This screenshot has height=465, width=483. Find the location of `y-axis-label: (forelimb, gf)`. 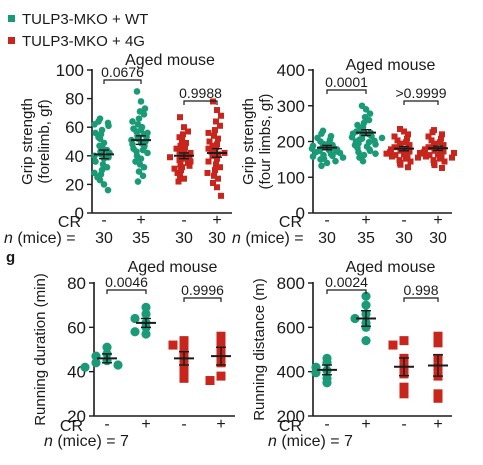

y-axis-label: (forelimb, gf) is located at coordinates (44, 141).